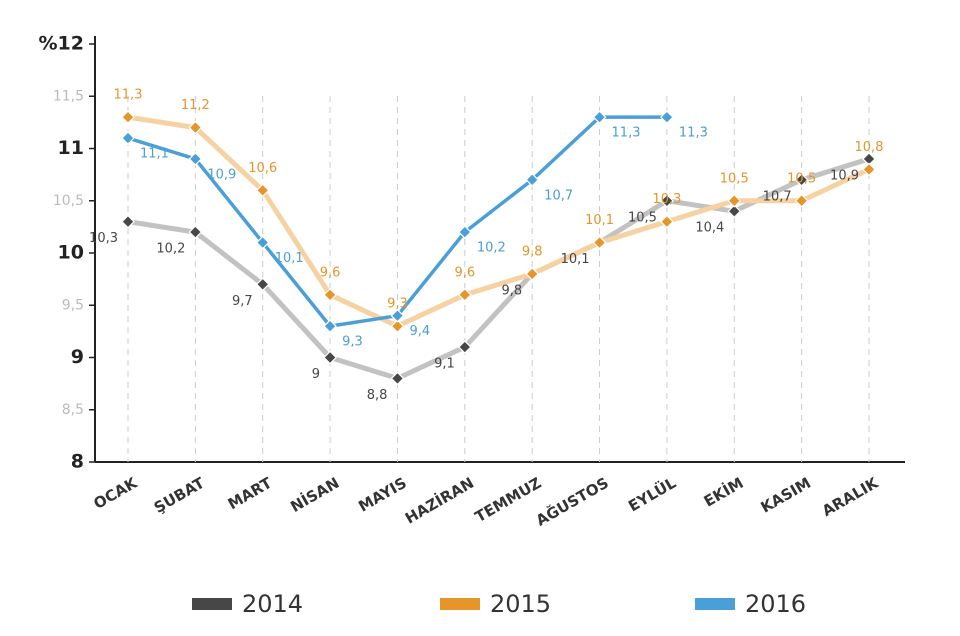  I want to click on y-tick-label: 9, so click(77, 357).